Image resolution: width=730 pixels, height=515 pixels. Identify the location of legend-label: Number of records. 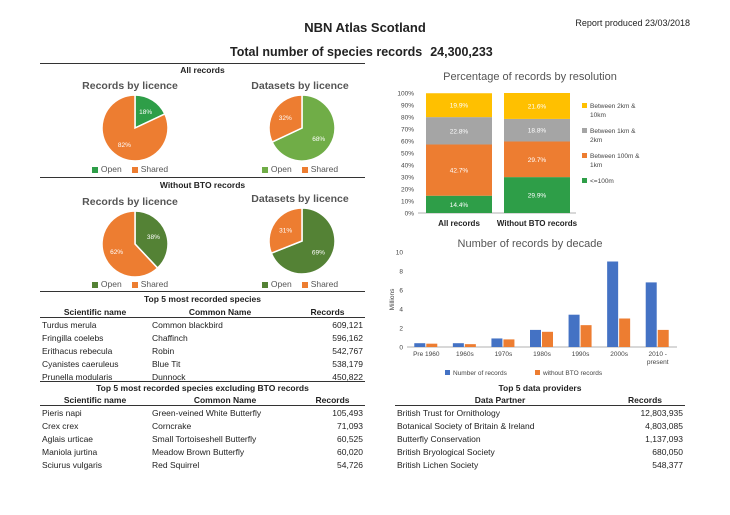
(480, 373).